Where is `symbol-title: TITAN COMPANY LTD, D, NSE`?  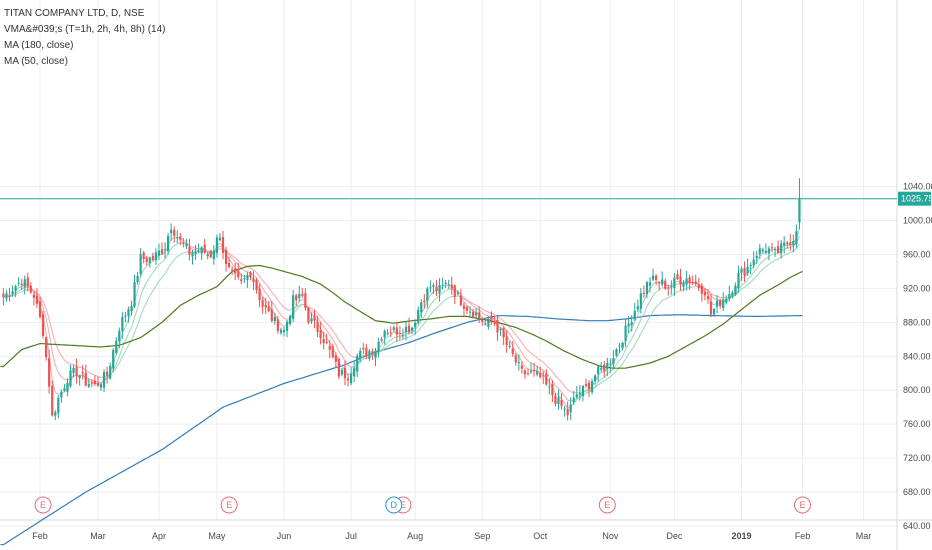
symbol-title: TITAN COMPANY LTD, D, NSE is located at coordinates (74, 13).